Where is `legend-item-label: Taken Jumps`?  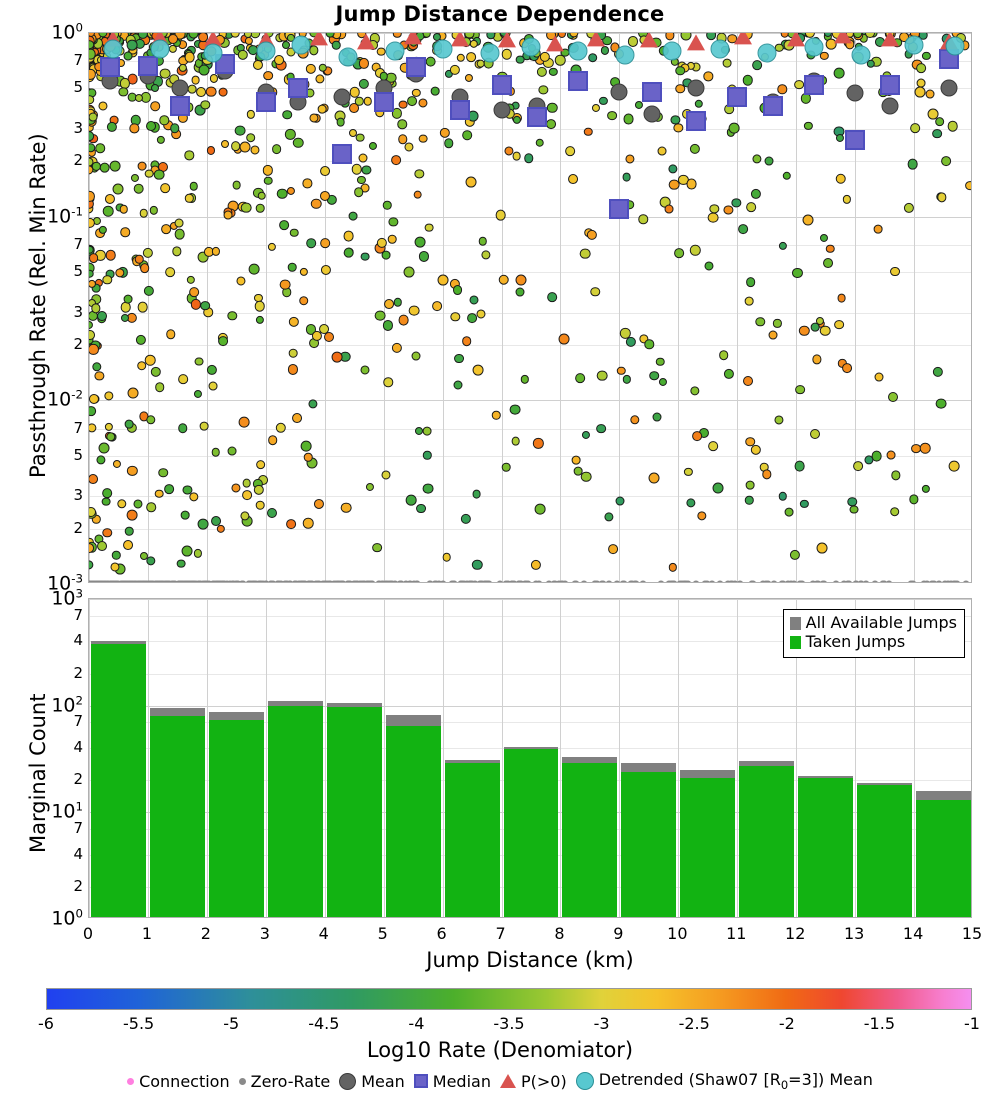 legend-item-label: Taken Jumps is located at coordinates (855, 641).